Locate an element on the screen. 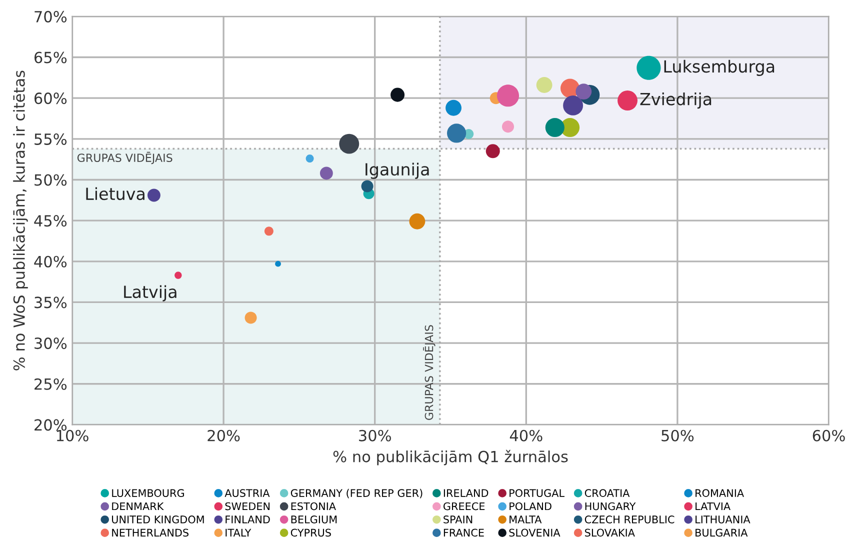 Image resolution: width=850 pixels, height=548 pixels. y-tick-label: 45% is located at coordinates (50, 221).